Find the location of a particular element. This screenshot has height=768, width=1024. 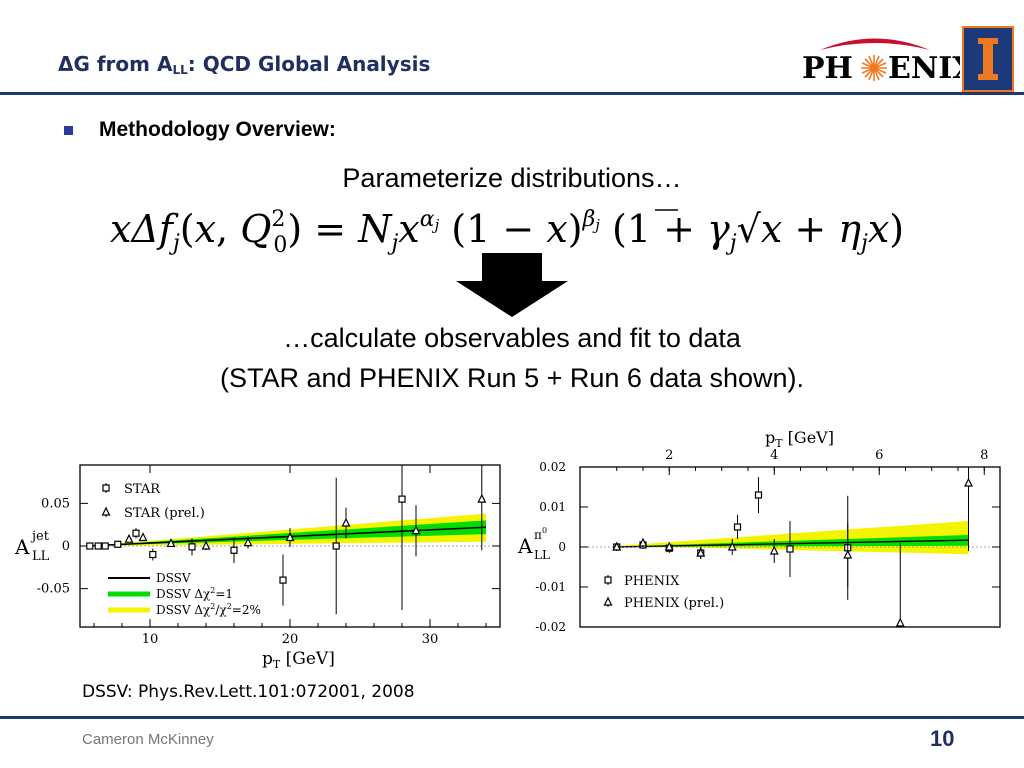

presenter-name: Cameron McKinney is located at coordinates (148, 739).